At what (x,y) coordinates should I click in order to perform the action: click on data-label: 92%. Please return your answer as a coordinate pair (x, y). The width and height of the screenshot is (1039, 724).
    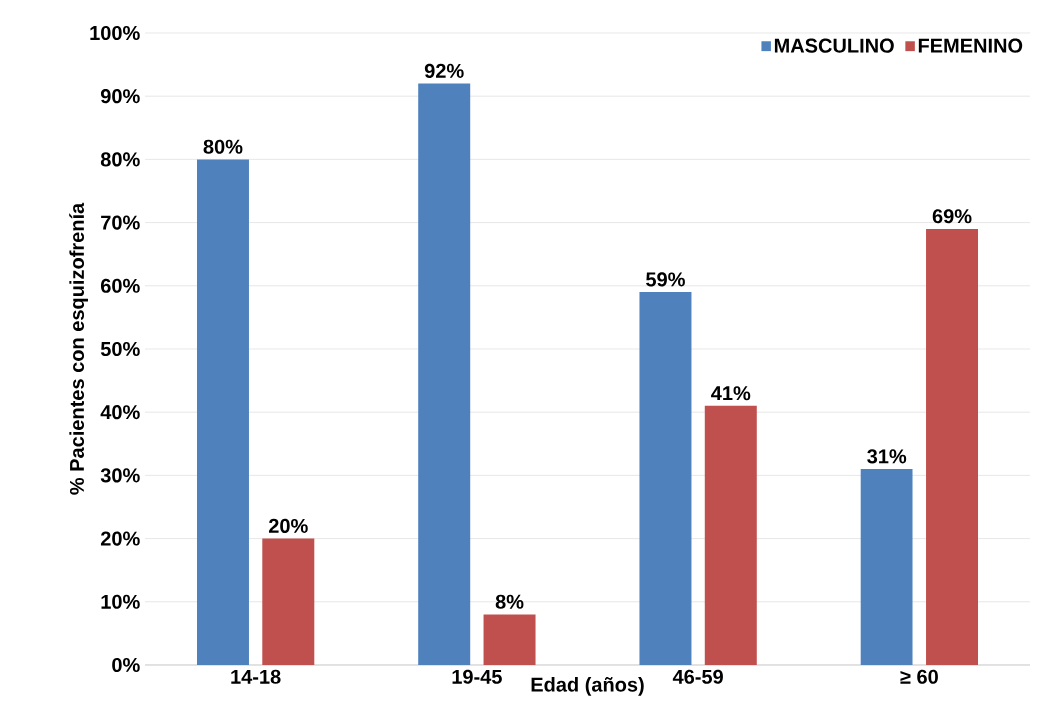
    Looking at the image, I should click on (444, 70).